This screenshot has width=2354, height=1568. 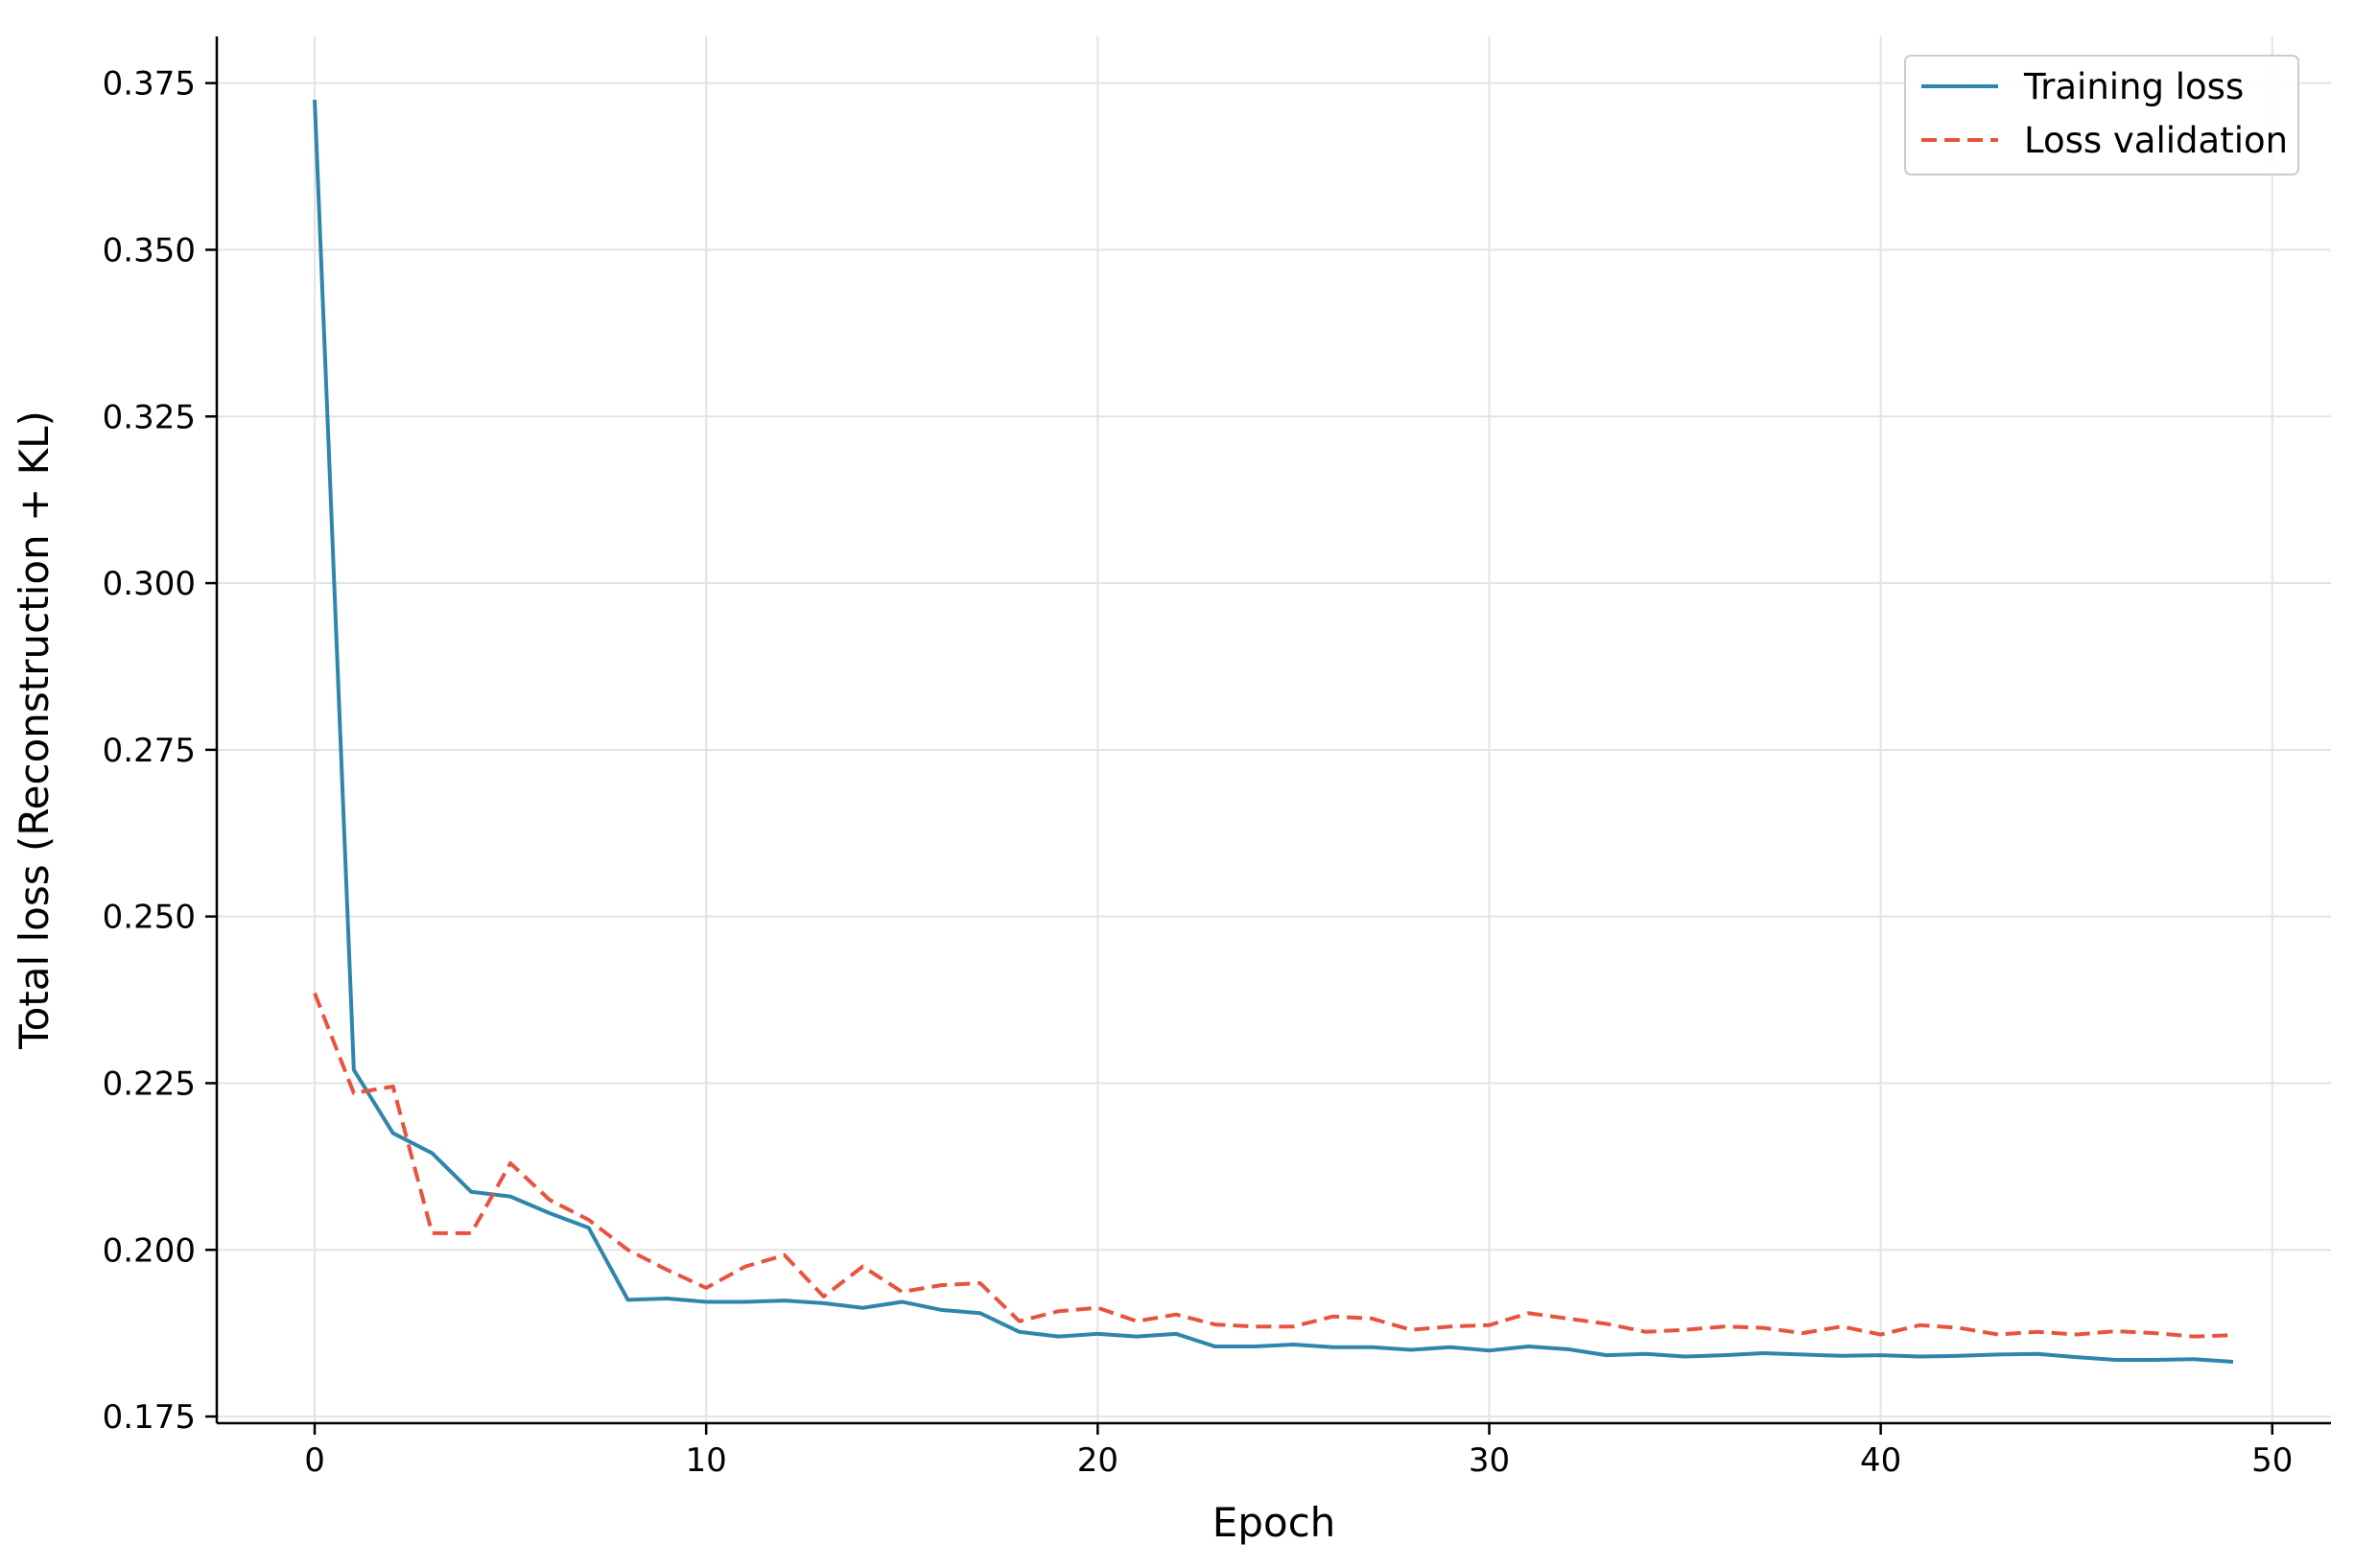 I want to click on x-tick-label: 50, so click(x=2272, y=1460).